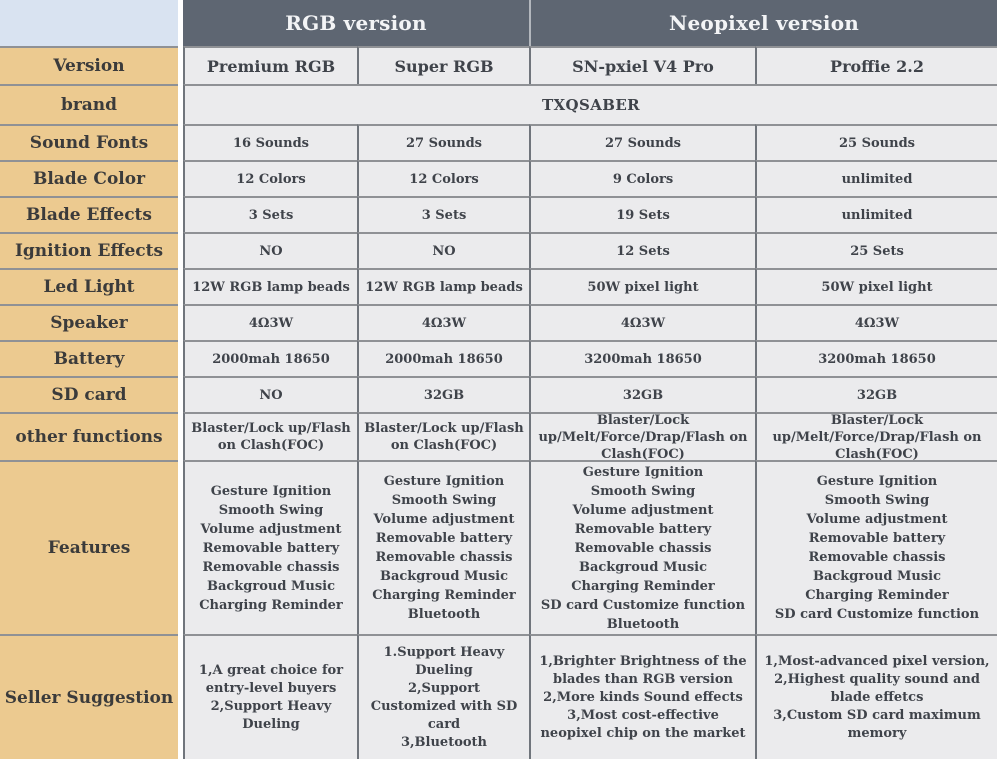  What do you see at coordinates (89, 358) in the screenshot?
I see `row-label-battery: Battery` at bounding box center [89, 358].